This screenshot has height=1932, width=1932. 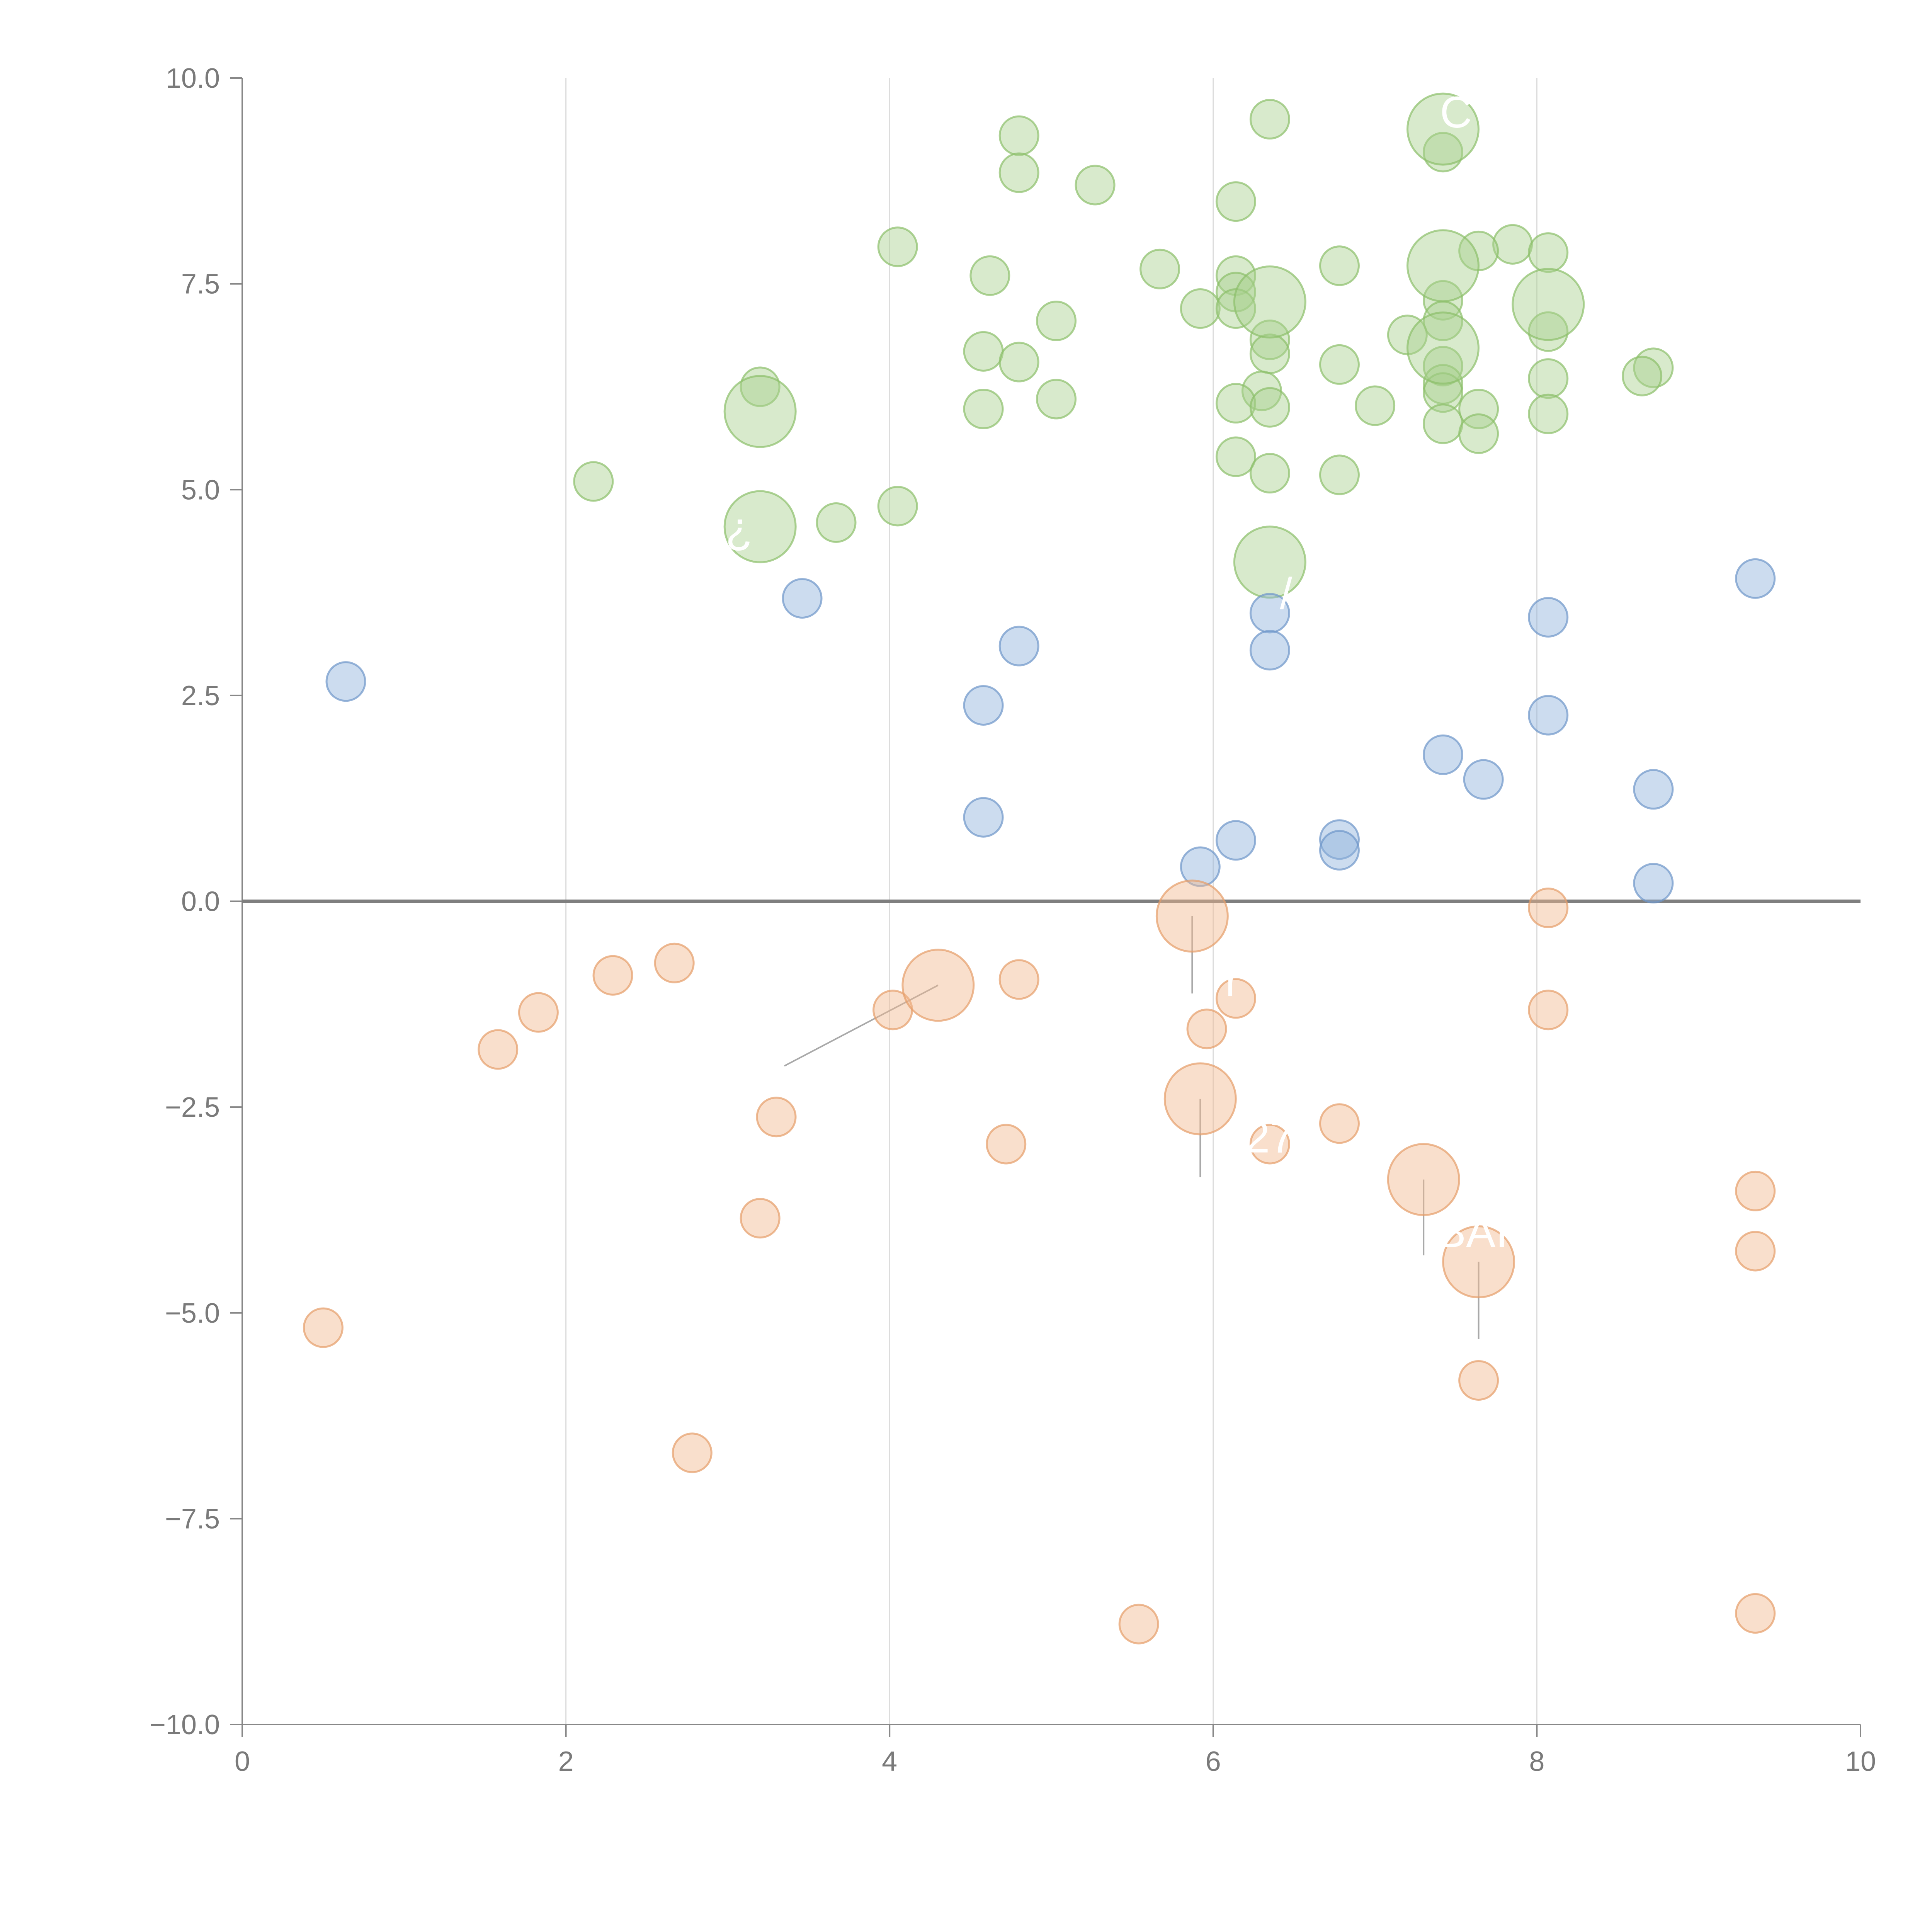 I want to click on y-tick-label: −10.0, so click(x=185, y=1725).